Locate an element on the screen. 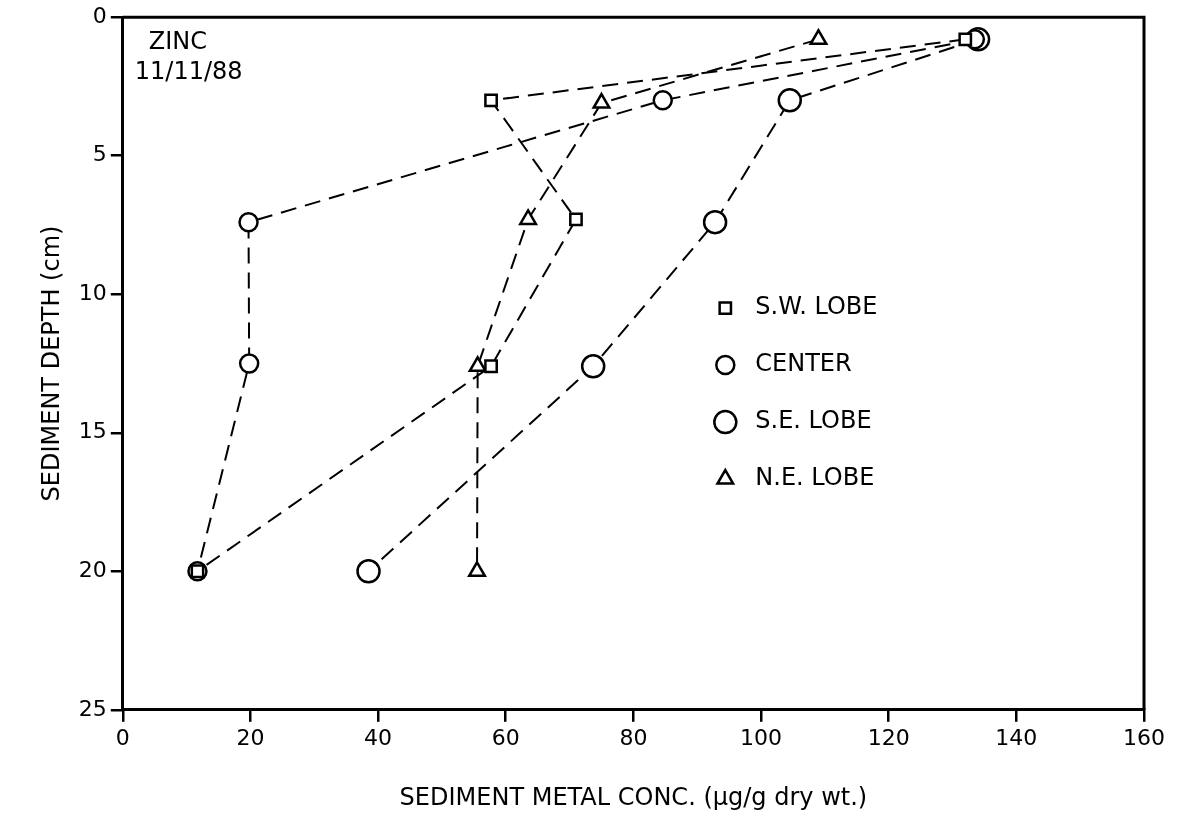  legend-label: CENTER is located at coordinates (803, 363).